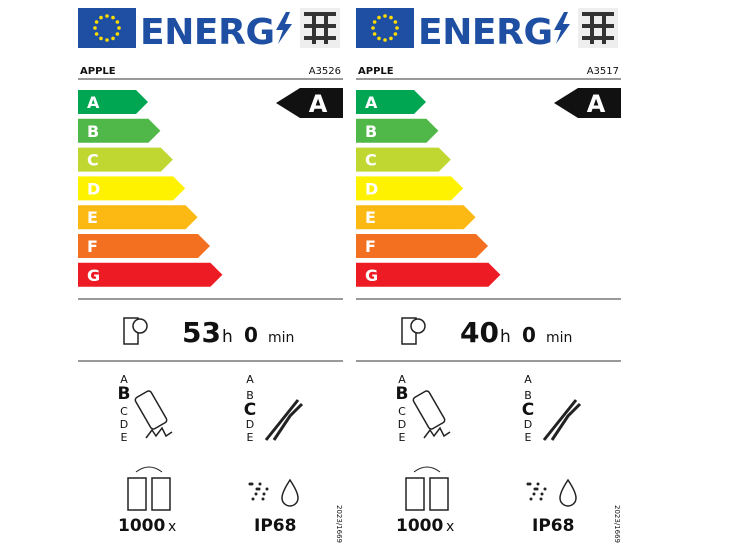 This screenshot has height=558, width=740. I want to click on class-letter: B, so click(371, 131).